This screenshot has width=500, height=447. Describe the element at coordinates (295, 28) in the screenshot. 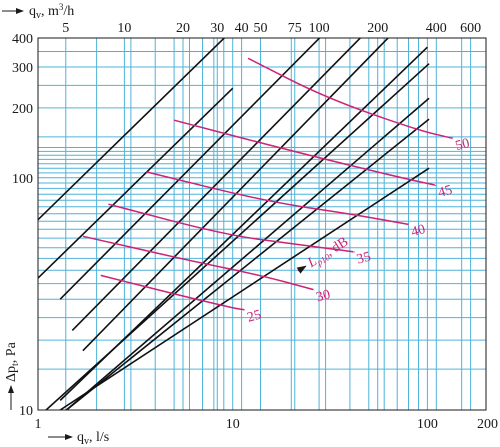

I see `top-tick-label: 75` at that location.